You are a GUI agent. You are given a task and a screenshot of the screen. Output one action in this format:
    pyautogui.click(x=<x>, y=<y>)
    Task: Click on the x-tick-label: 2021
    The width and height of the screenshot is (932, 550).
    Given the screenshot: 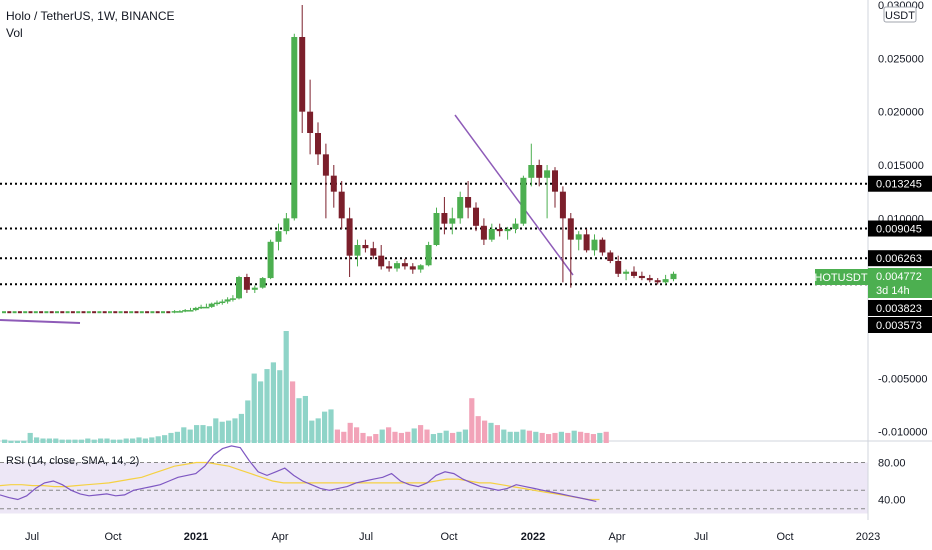 What is the action you would take?
    pyautogui.click(x=196, y=537)
    